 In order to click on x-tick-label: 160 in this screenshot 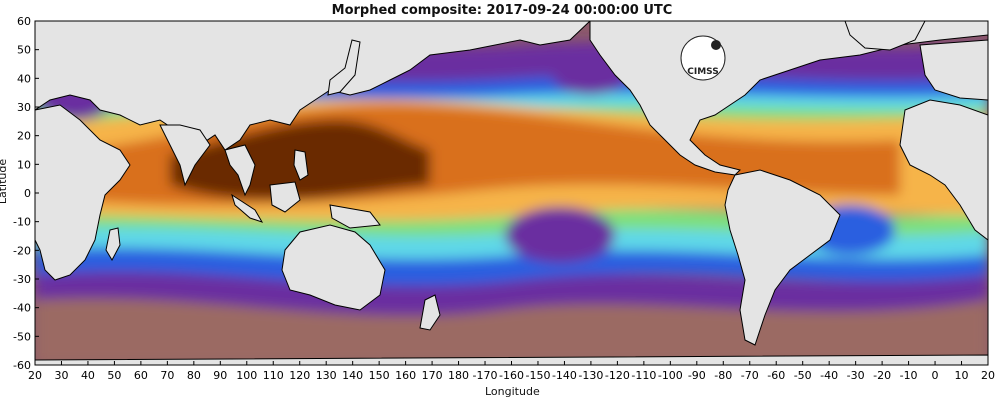, I will do `click(405, 375)`.